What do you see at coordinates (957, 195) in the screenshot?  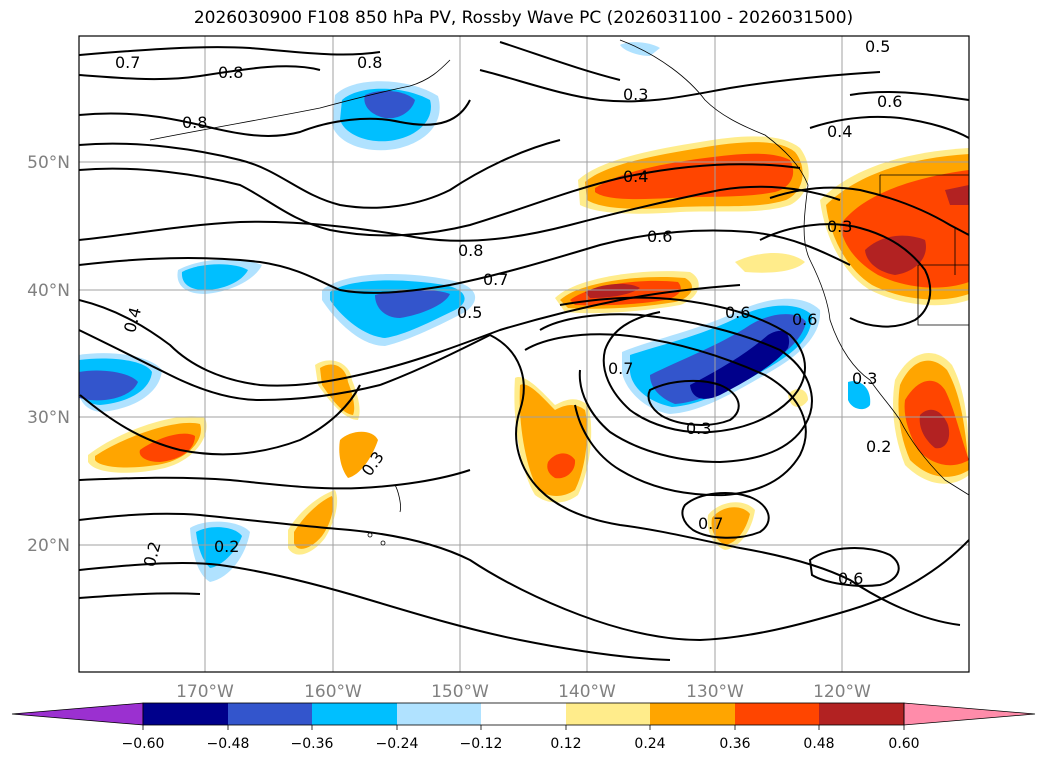 I see `pos-anomaly-nw-us-inner2` at bounding box center [957, 195].